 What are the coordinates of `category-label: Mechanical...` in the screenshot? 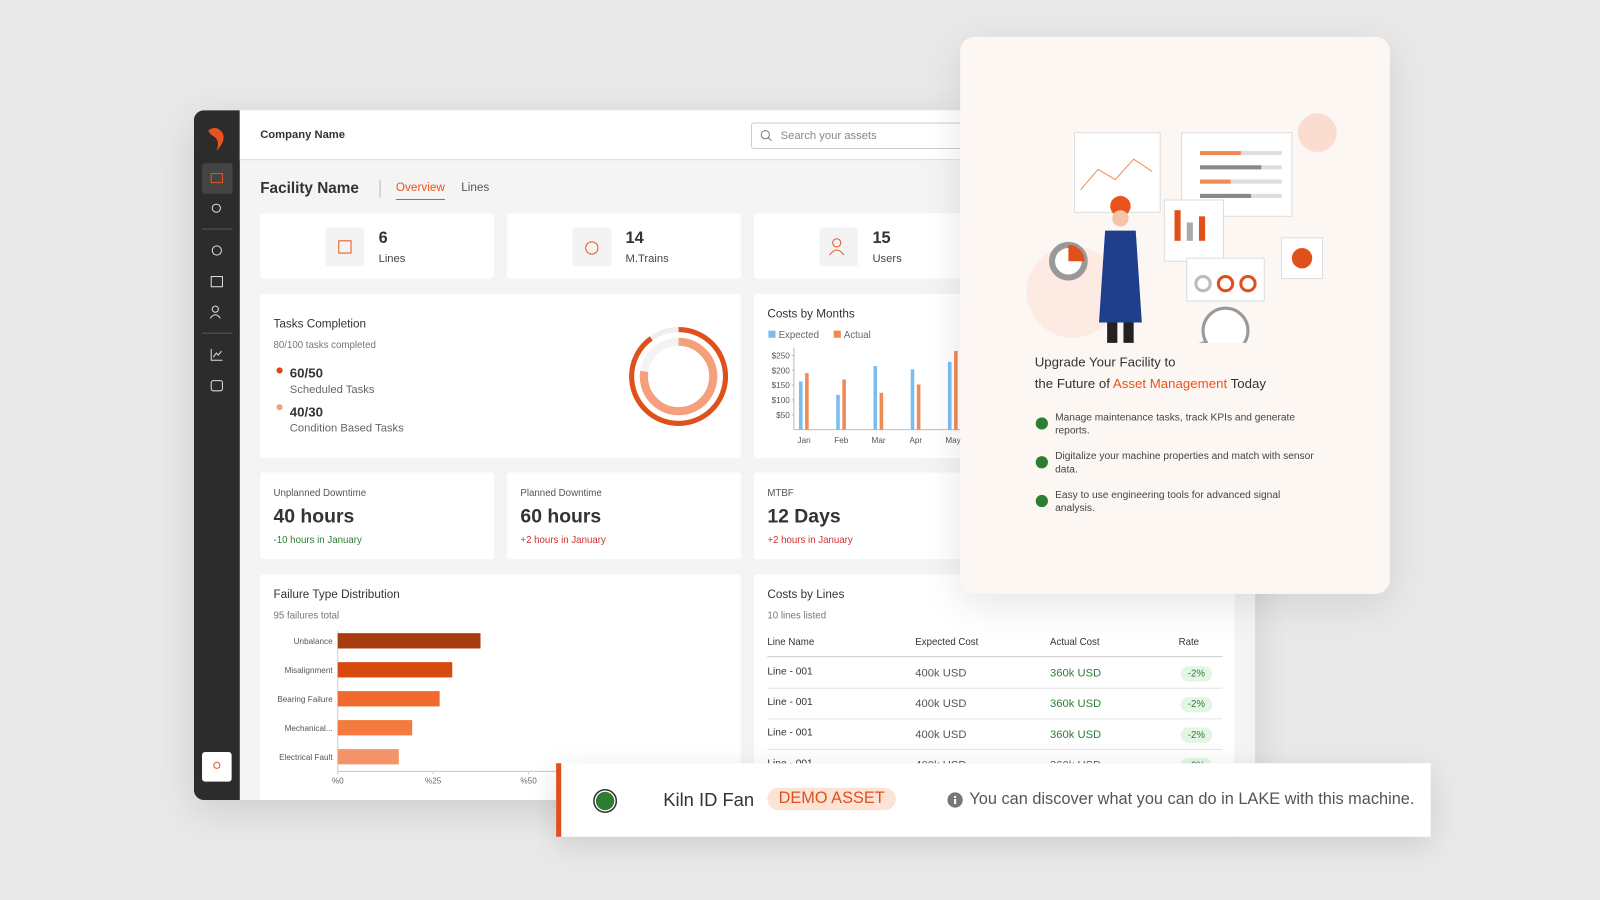 It's located at (309, 728).